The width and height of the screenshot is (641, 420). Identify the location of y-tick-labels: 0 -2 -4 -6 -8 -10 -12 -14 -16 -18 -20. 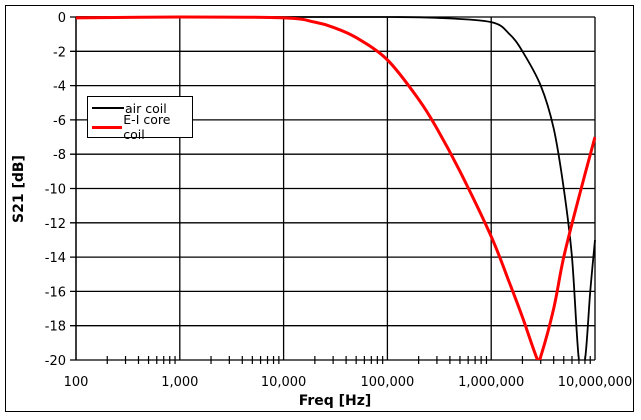
(55, 190).